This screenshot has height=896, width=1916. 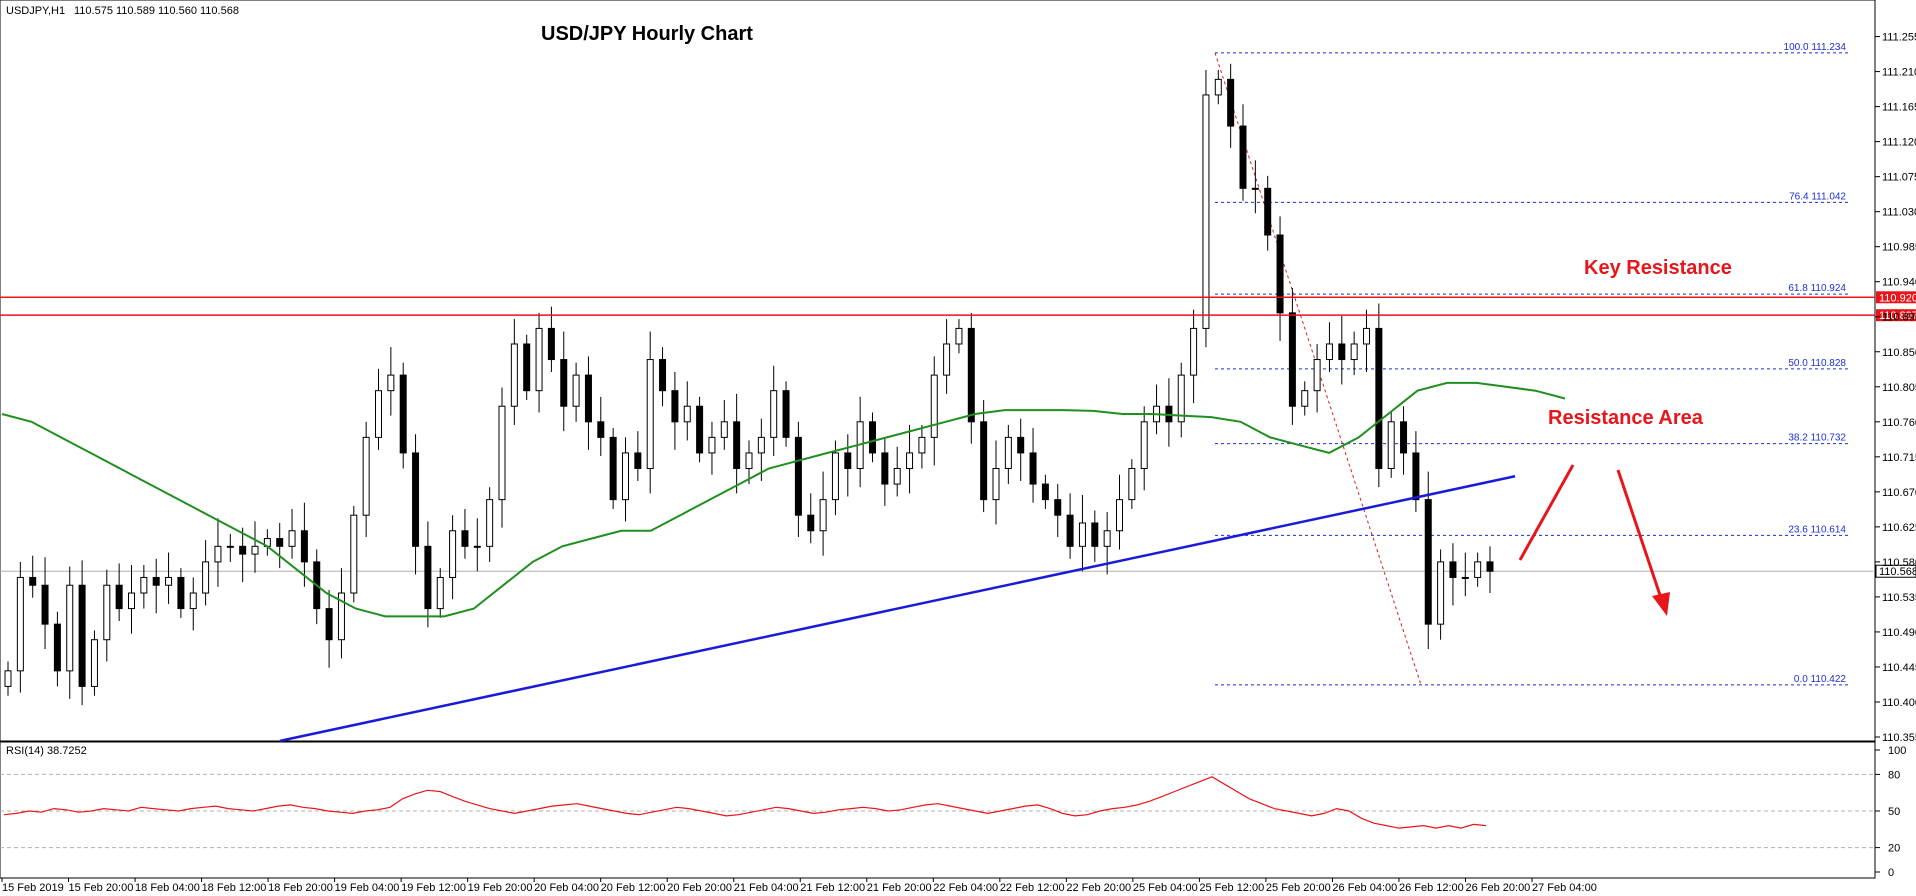 I want to click on price-tick-label: 110.445, so click(x=1899, y=668).